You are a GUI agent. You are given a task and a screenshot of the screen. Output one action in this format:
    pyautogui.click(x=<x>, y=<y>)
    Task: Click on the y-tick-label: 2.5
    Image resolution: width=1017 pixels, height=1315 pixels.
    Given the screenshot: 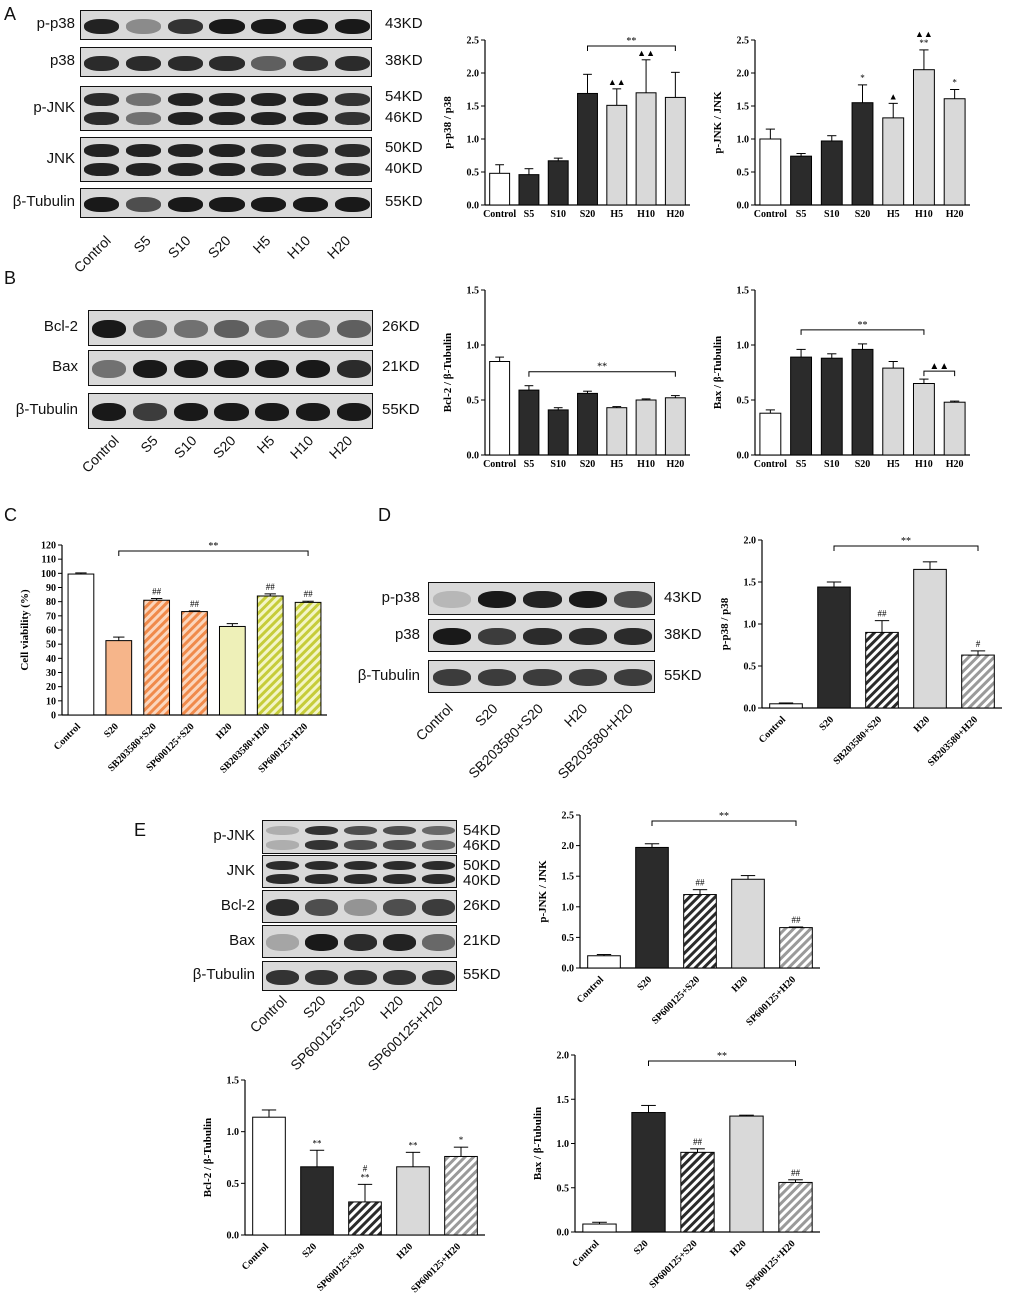 What is the action you would take?
    pyautogui.click(x=473, y=41)
    